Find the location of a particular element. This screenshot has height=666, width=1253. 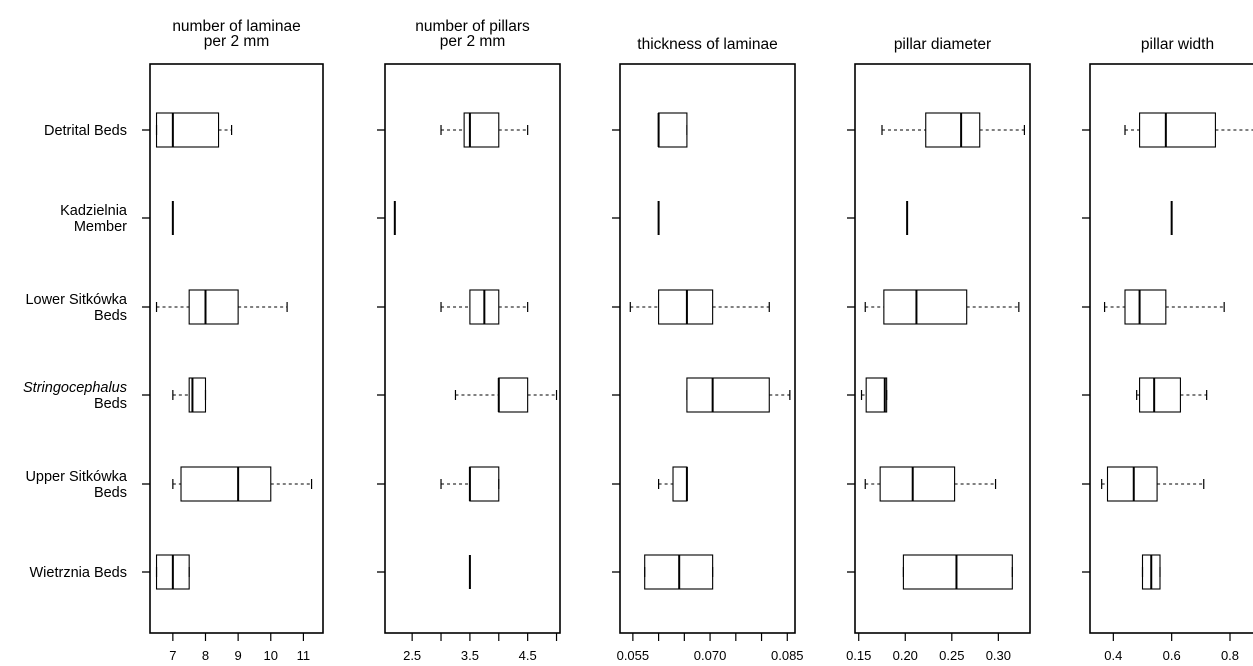

x-tick-label: 0.4 is located at coordinates (1113, 655).